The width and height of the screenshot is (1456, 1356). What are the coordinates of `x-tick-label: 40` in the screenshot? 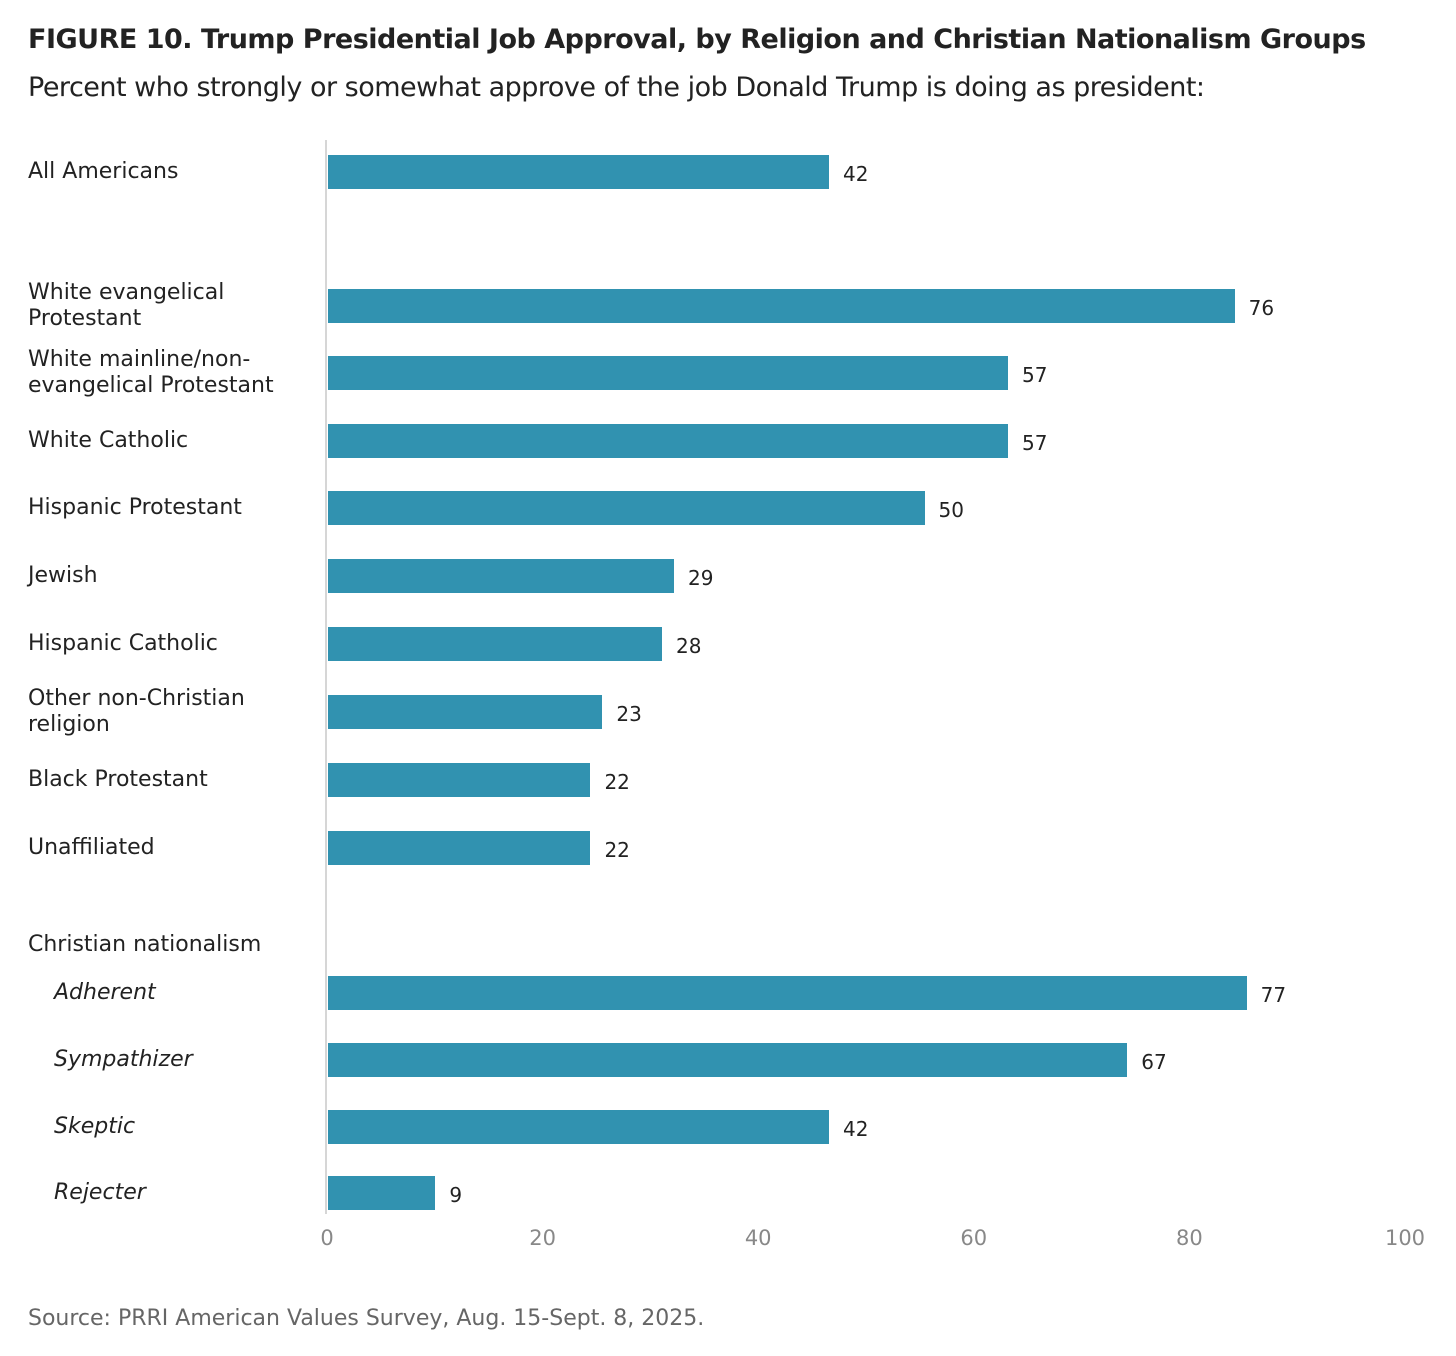 It's located at (758, 1238).